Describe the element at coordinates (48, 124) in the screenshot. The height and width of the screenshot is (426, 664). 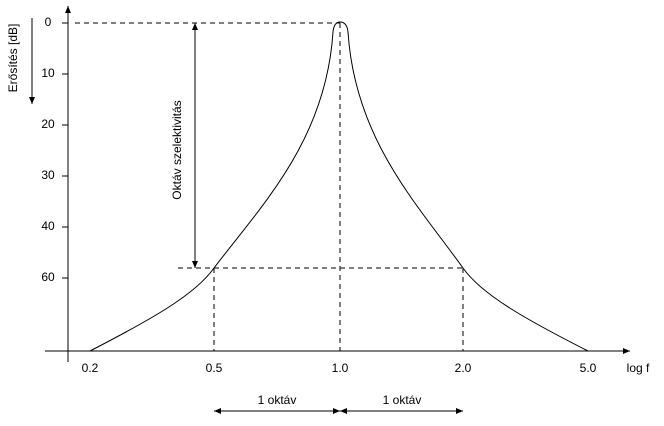
I see `y-tick-label: 20` at that location.